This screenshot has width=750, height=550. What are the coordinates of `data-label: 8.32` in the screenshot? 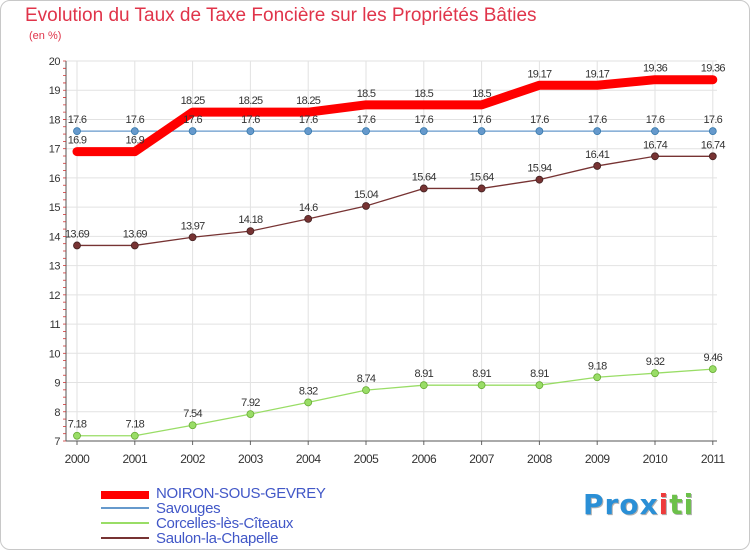 It's located at (308, 391).